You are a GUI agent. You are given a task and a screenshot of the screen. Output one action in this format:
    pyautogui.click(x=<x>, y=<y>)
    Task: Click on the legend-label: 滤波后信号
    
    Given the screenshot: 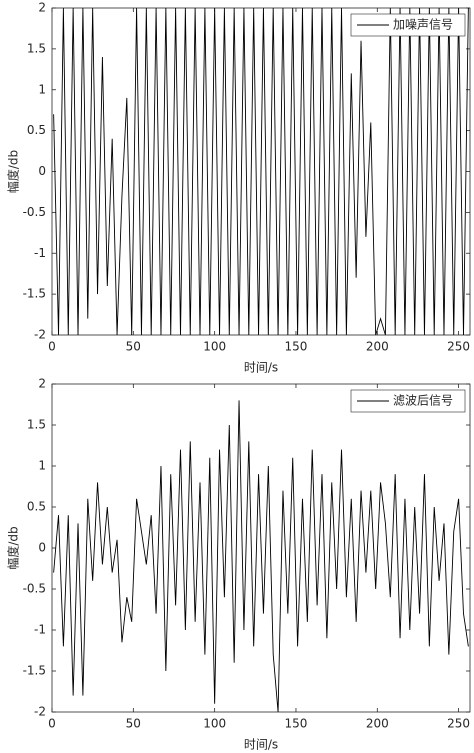 What is the action you would take?
    pyautogui.click(x=423, y=401)
    